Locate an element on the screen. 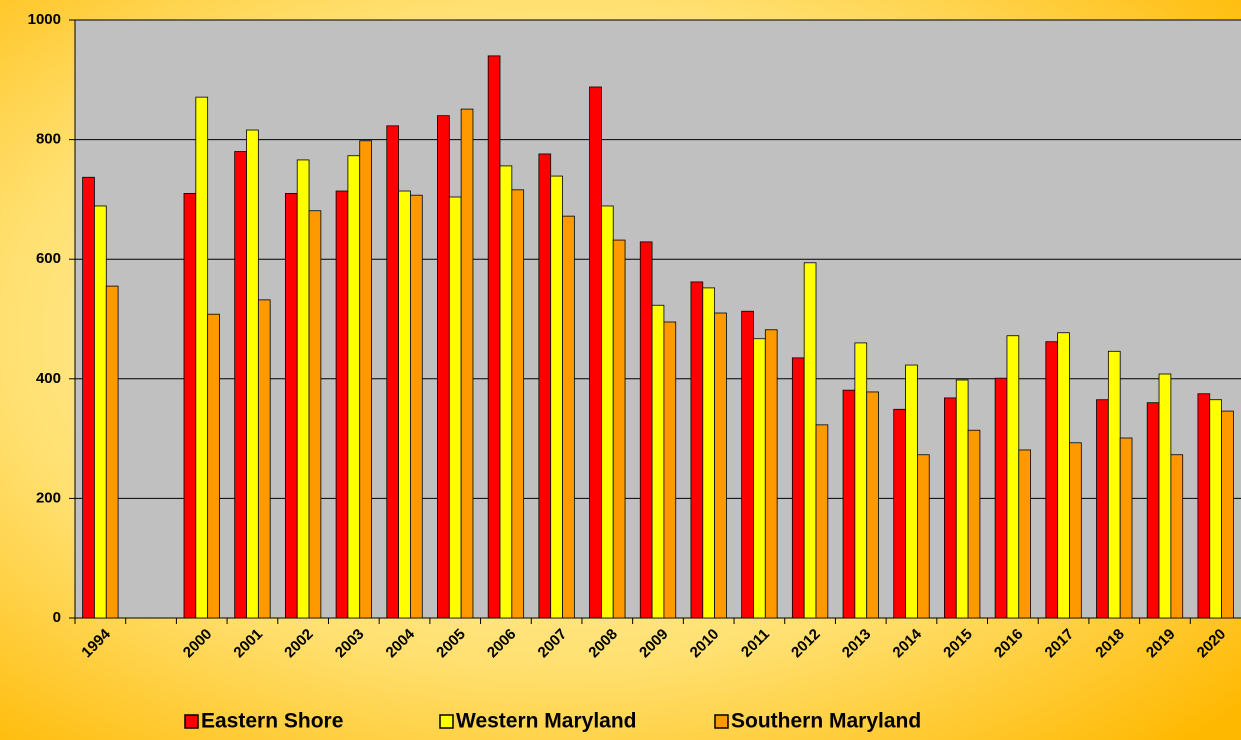  legend-label: Eastern Shore is located at coordinates (272, 721).